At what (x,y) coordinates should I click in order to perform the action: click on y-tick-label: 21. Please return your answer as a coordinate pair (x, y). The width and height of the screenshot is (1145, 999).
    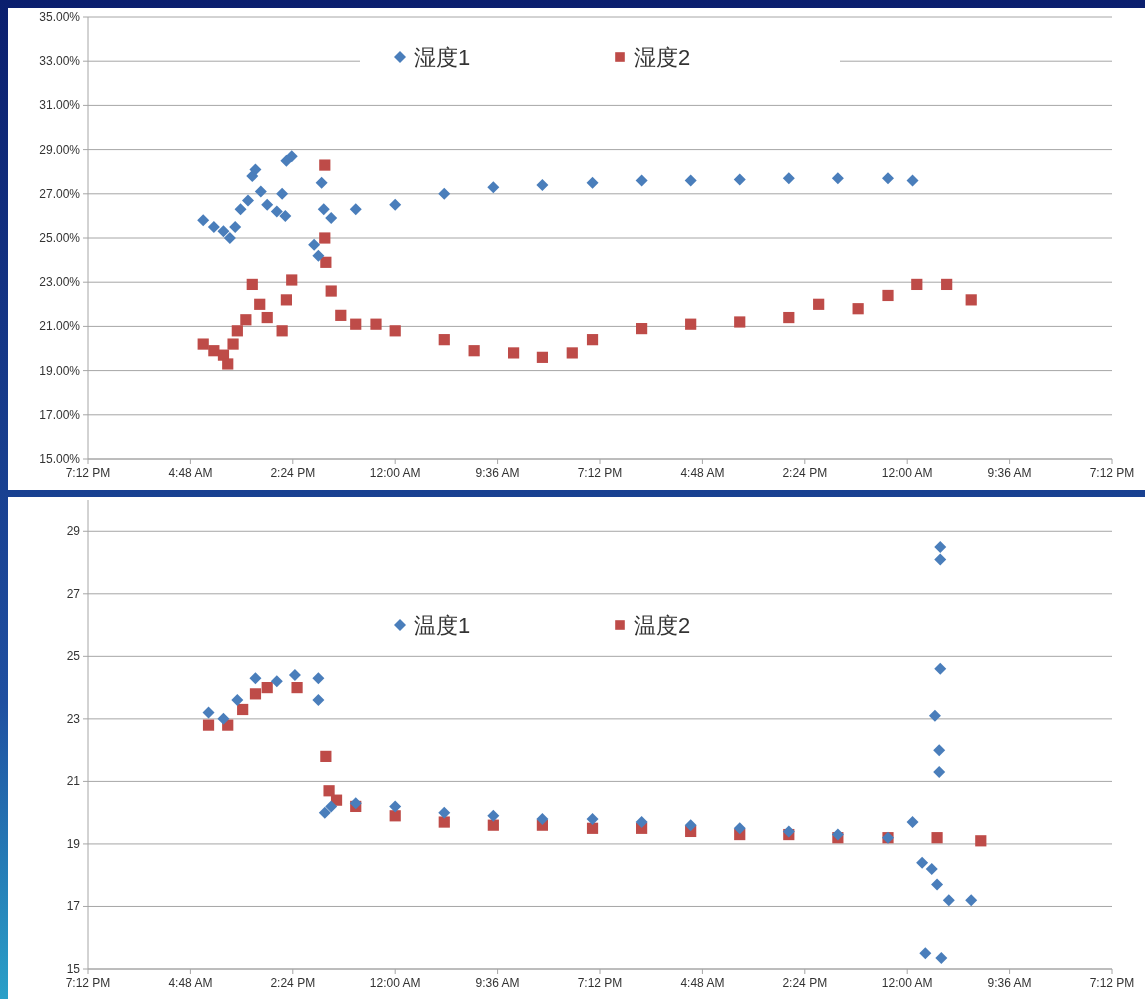
    Looking at the image, I should click on (73, 781).